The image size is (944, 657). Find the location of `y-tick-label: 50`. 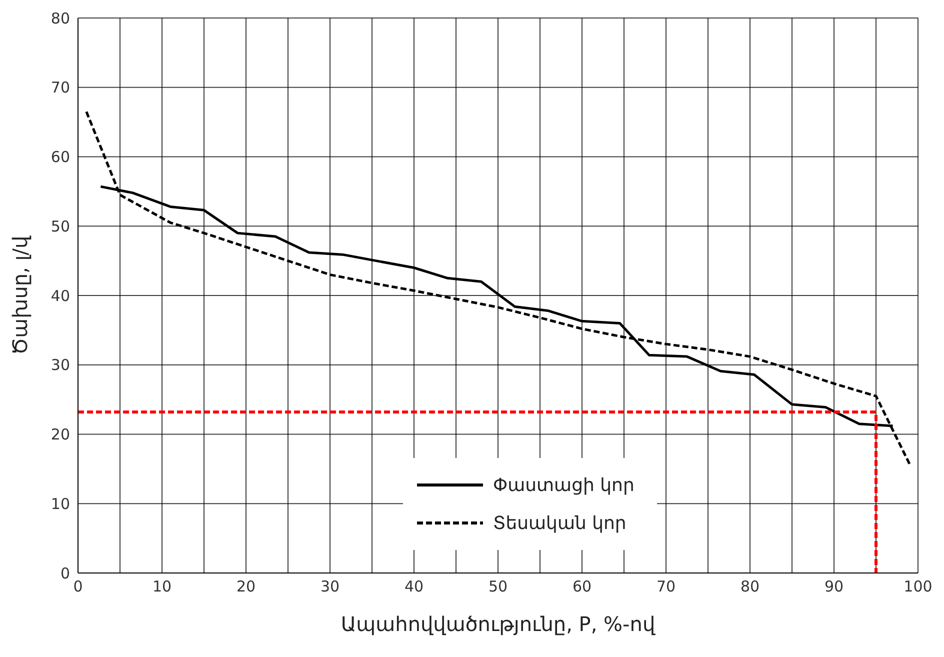

y-tick-label: 50 is located at coordinates (60, 226).